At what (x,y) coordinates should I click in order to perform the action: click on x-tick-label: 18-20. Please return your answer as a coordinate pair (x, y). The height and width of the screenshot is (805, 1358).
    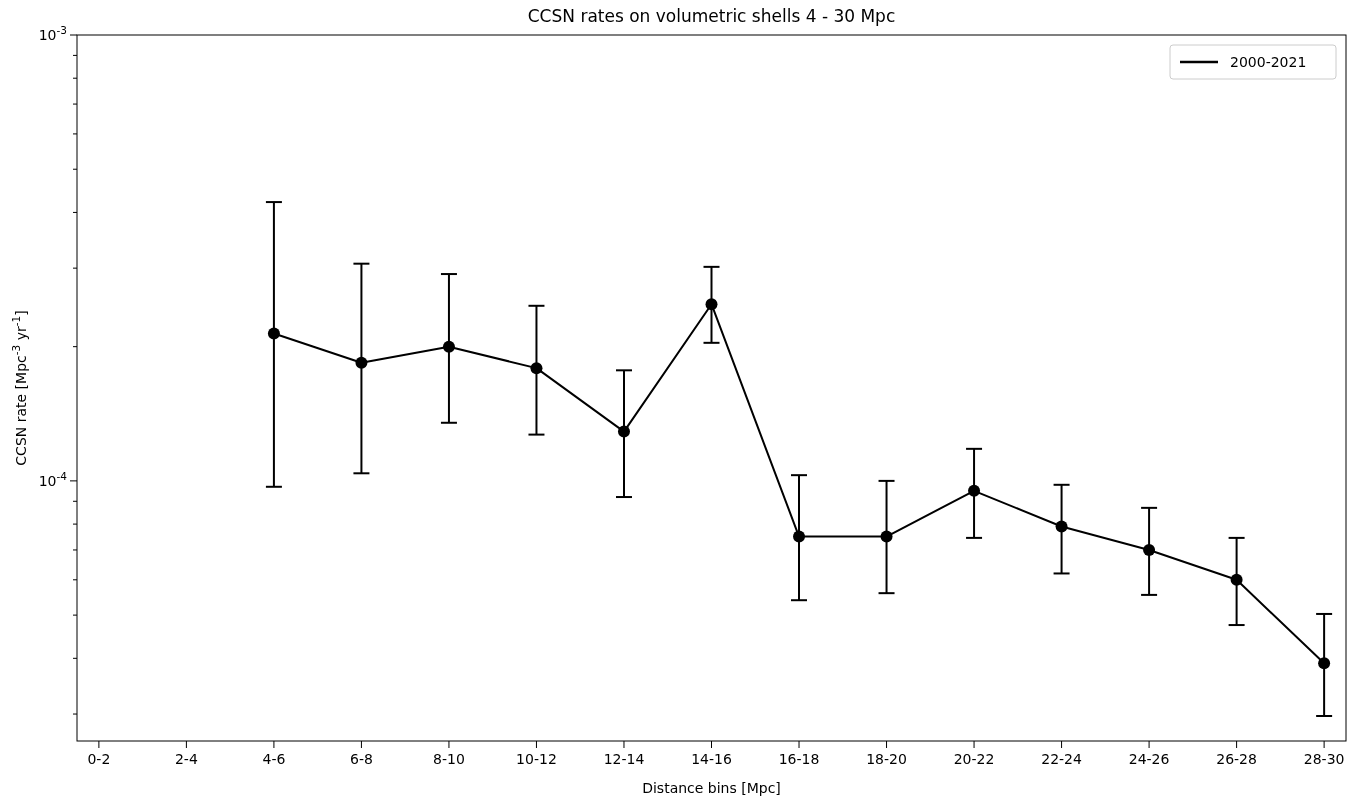
    Looking at the image, I should click on (886, 759).